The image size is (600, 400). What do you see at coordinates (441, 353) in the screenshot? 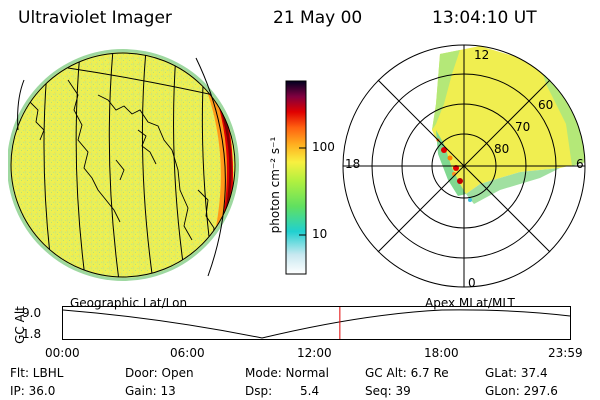
I see `timeline-xtick-3: 18:00` at bounding box center [441, 353].